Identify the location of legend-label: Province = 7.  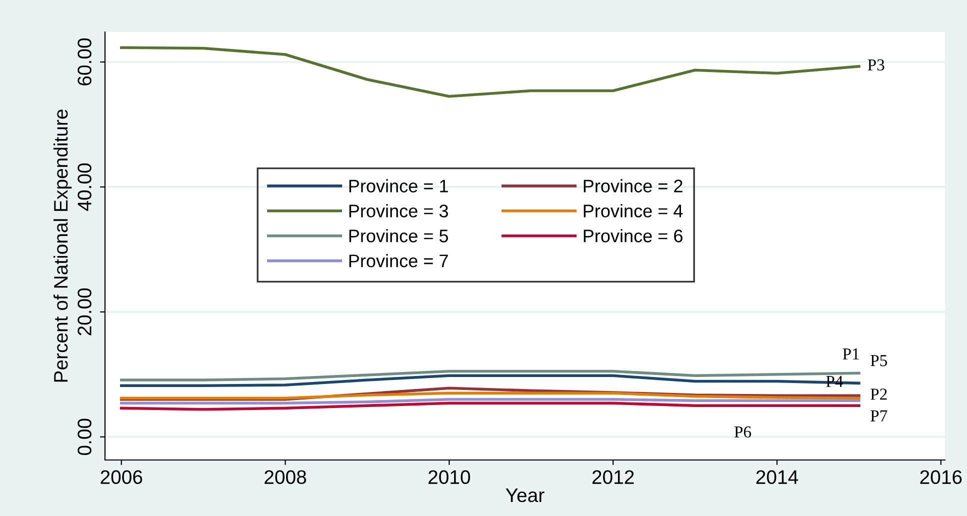
(398, 261).